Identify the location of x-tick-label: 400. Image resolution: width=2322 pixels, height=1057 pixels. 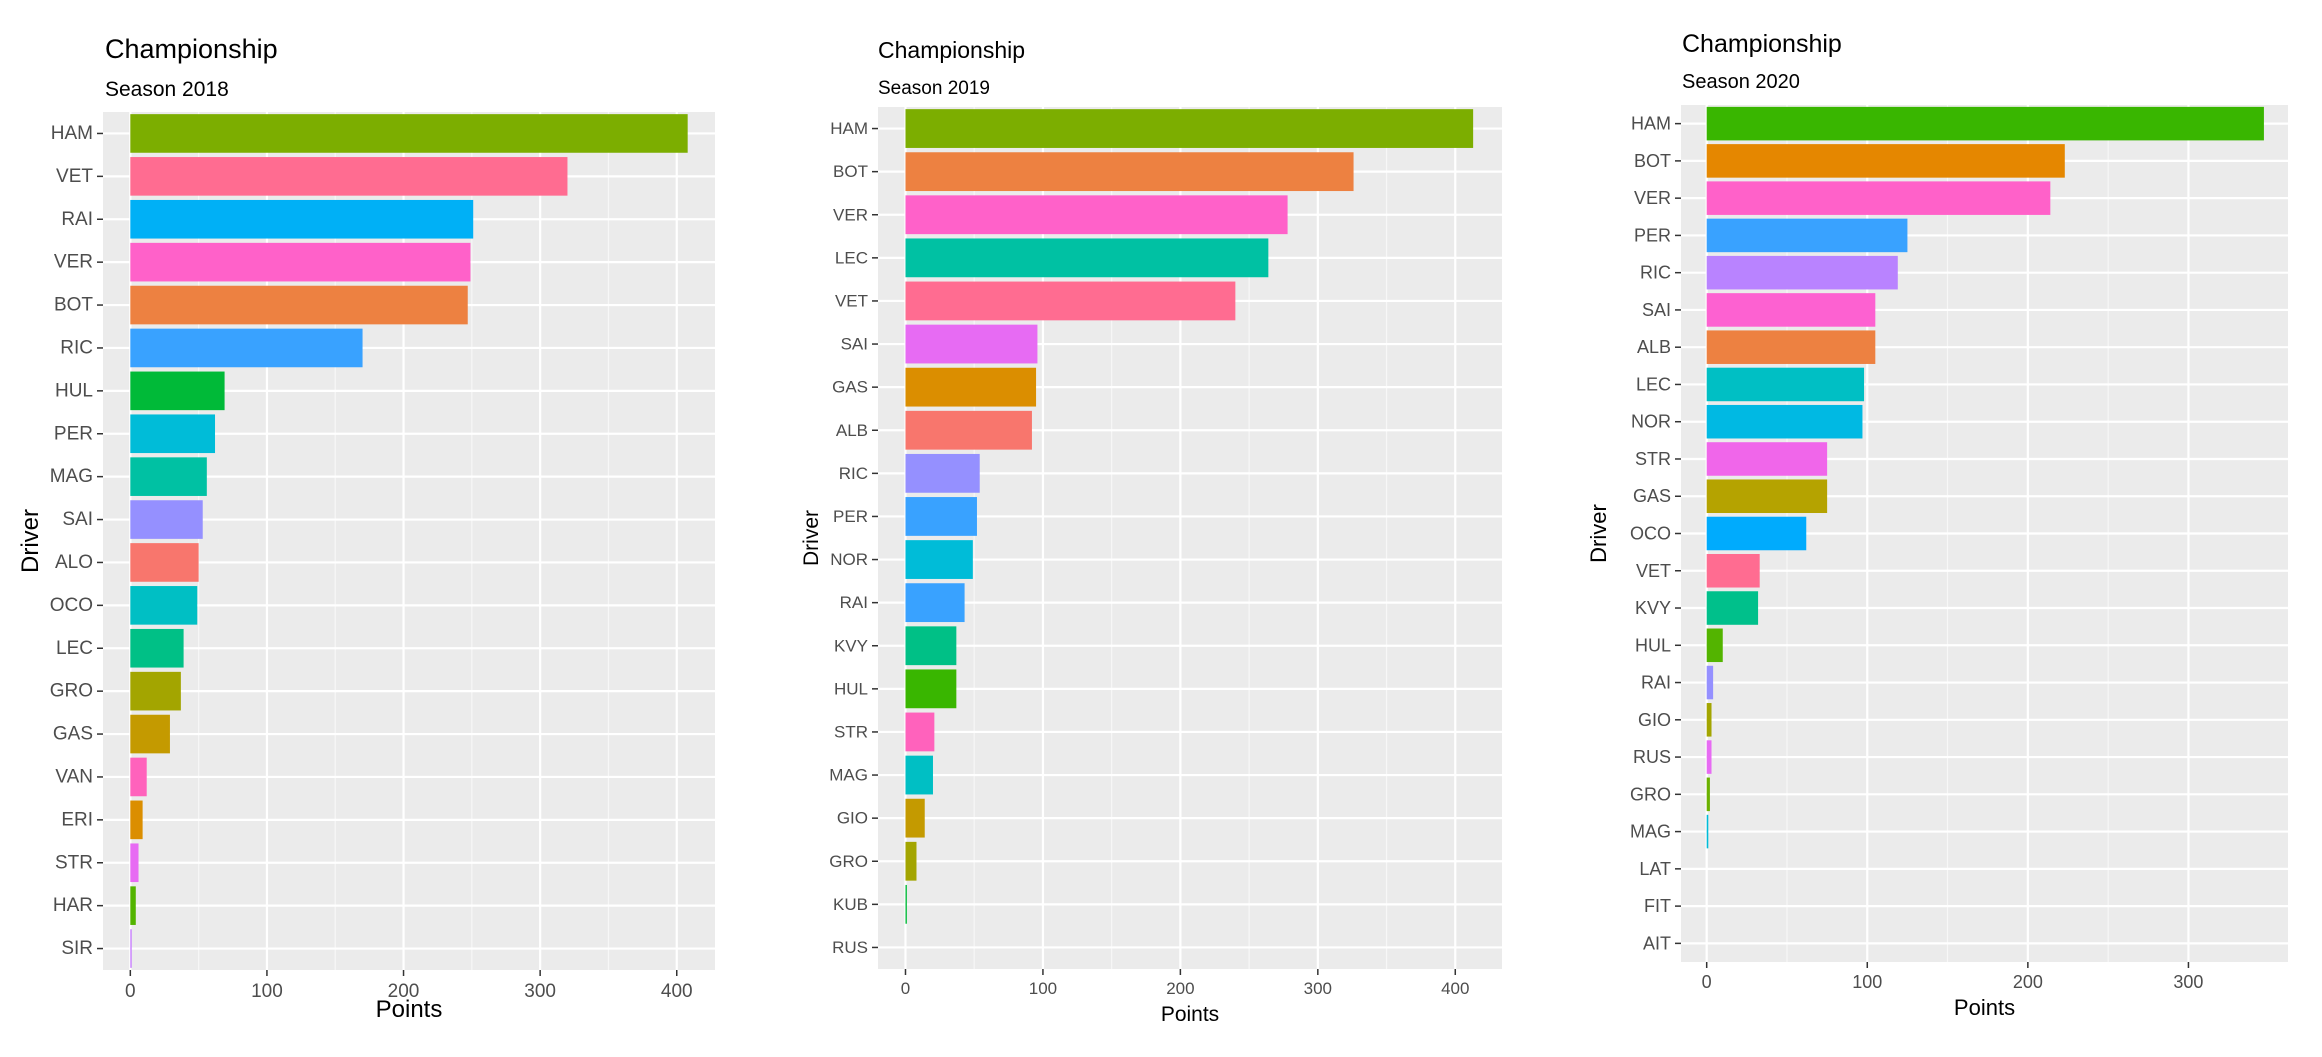
(1455, 988).